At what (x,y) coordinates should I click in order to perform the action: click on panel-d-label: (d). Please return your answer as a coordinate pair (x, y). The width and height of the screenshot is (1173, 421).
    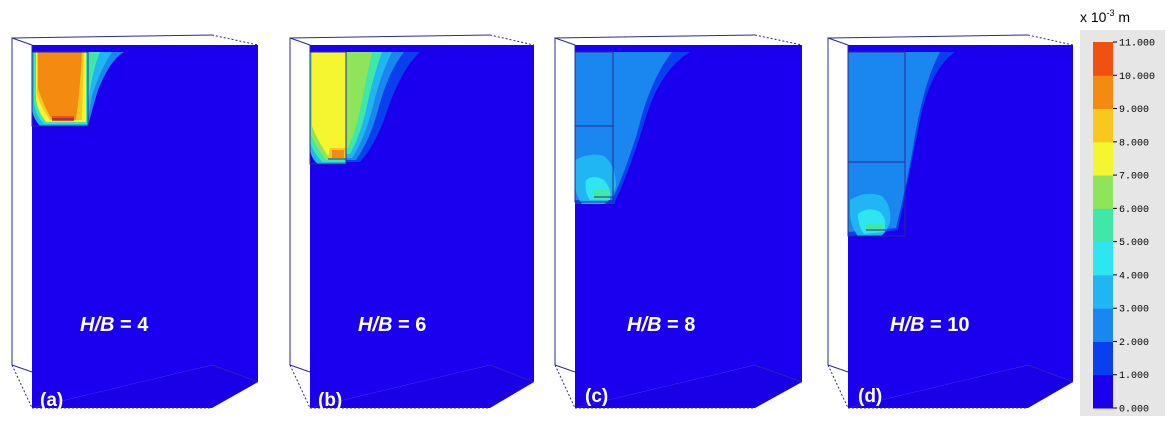
    Looking at the image, I should click on (870, 396).